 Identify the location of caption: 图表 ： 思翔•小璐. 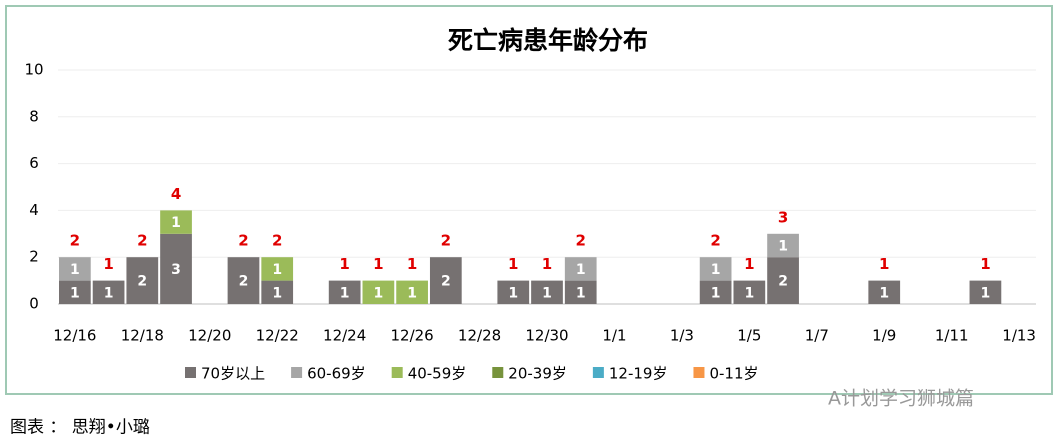
(80, 428).